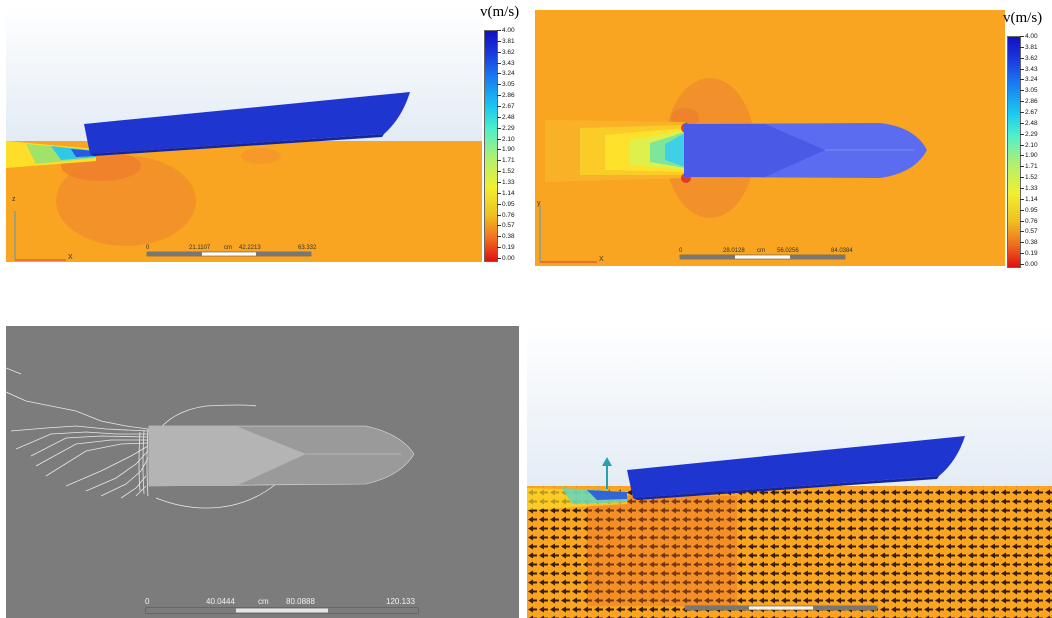 This screenshot has height=618, width=1052. I want to click on scale-label-1: 21.1107, so click(200, 248).